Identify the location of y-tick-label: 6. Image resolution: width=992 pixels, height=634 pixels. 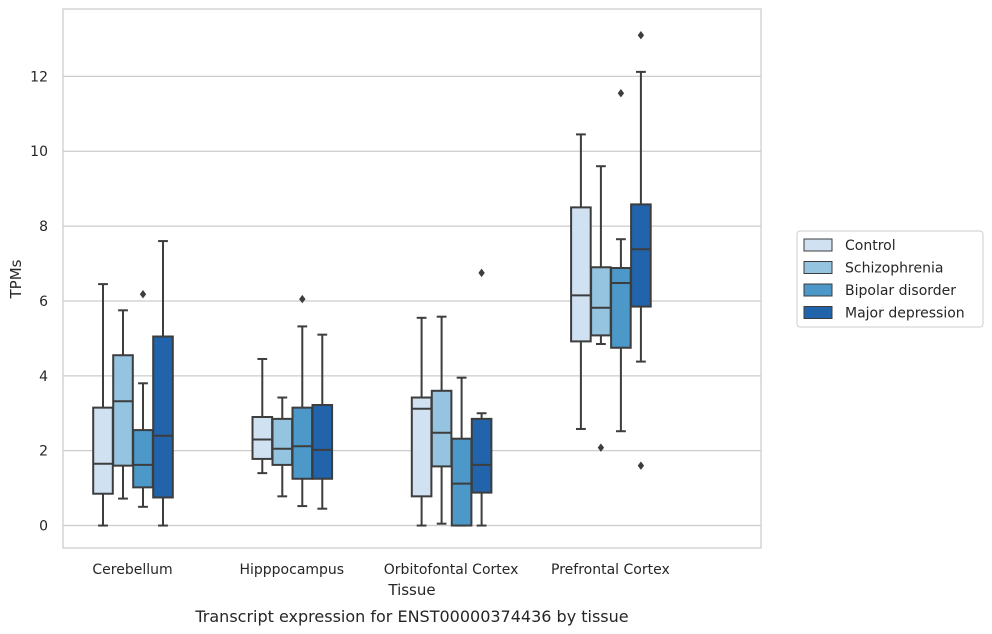
(43, 302).